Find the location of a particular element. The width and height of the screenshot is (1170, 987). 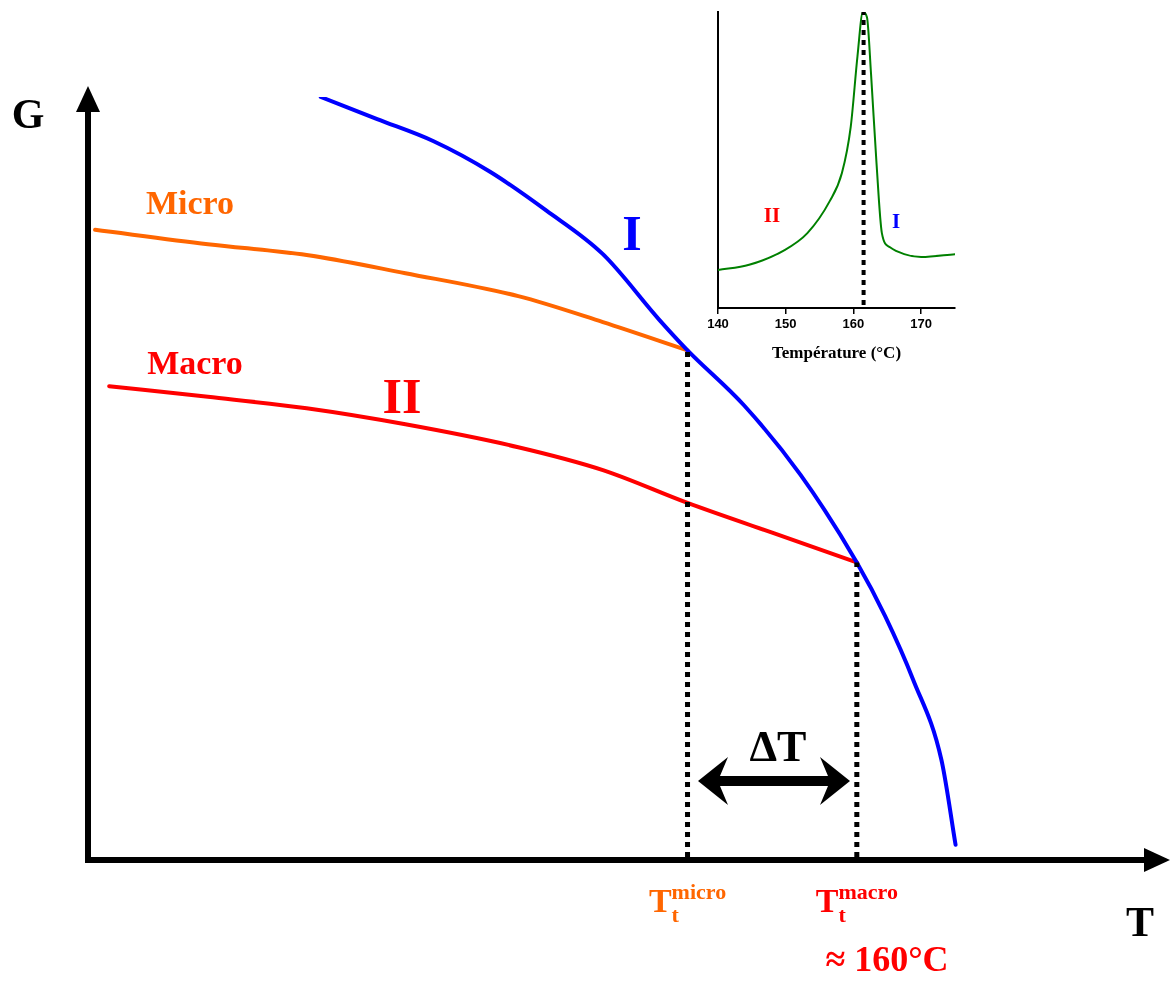

x-axis-title: T is located at coordinates (1140, 921).